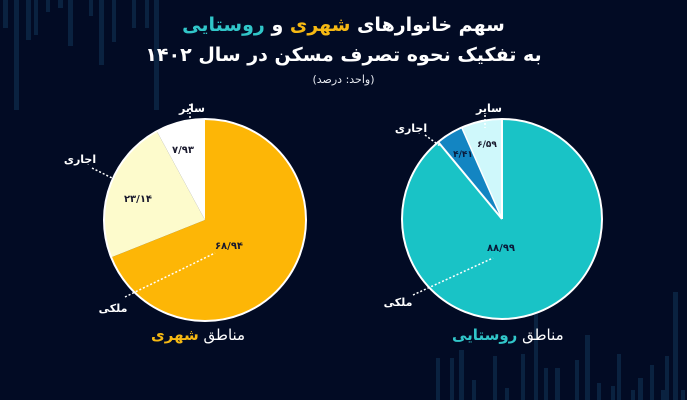  What do you see at coordinates (343, 55) in the screenshot?
I see `chart-subtitle: به تفکیک نحوه تصرف مسکن در سال ۱۴۰۲` at bounding box center [343, 55].